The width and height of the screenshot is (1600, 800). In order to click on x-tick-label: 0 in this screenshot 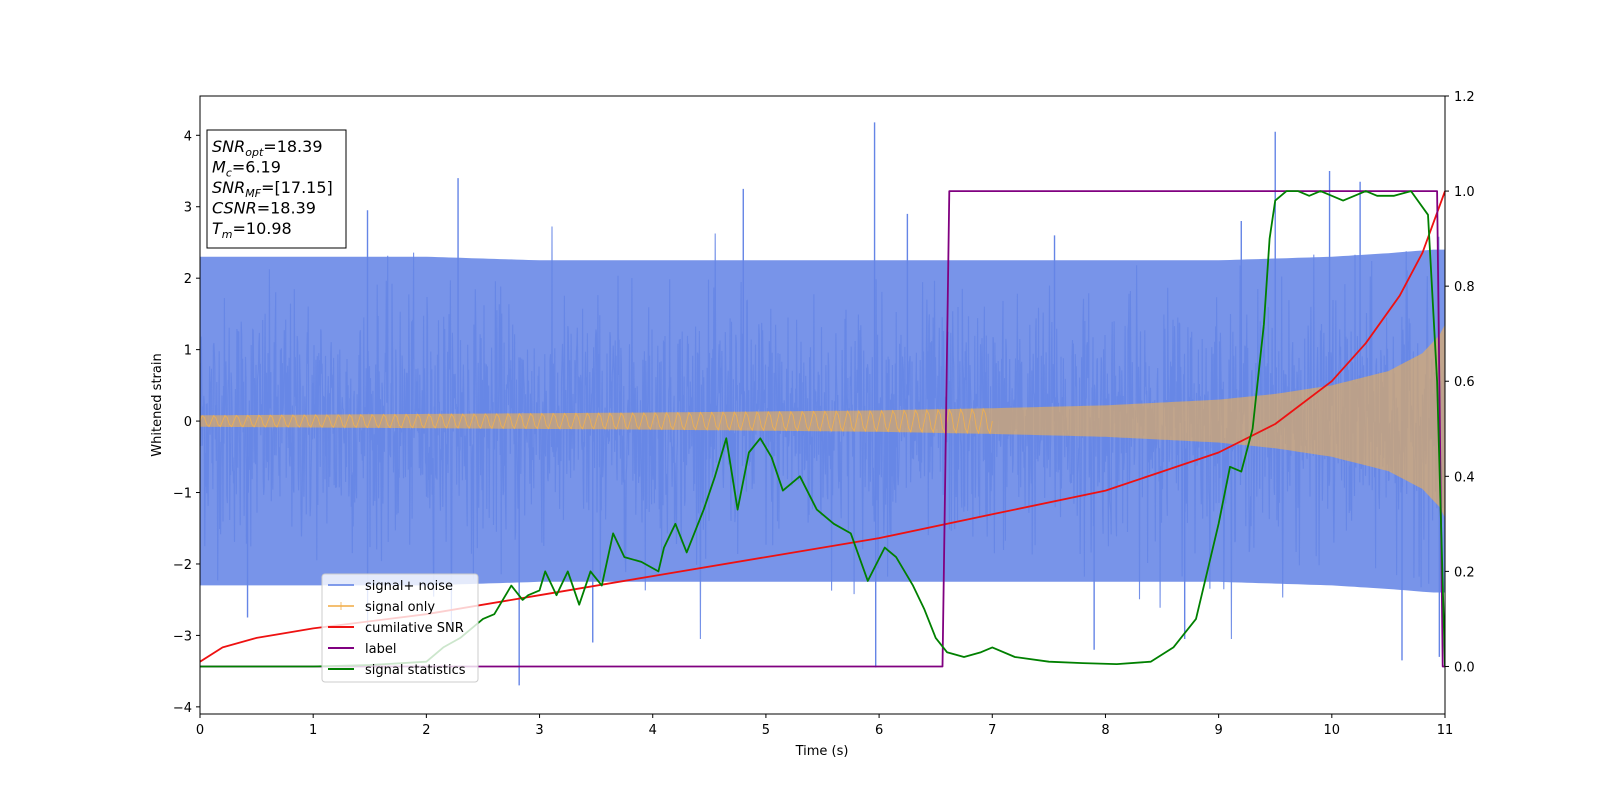, I will do `click(200, 730)`.